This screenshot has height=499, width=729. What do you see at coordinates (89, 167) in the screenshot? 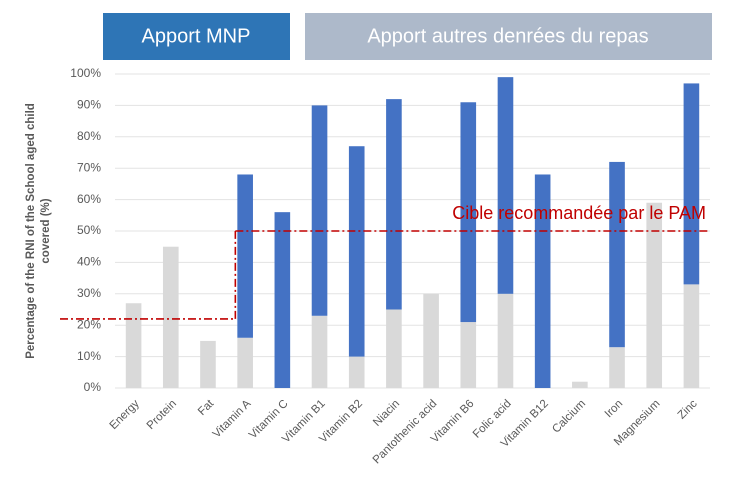
I see `y-tick-label: 70%` at bounding box center [89, 167].